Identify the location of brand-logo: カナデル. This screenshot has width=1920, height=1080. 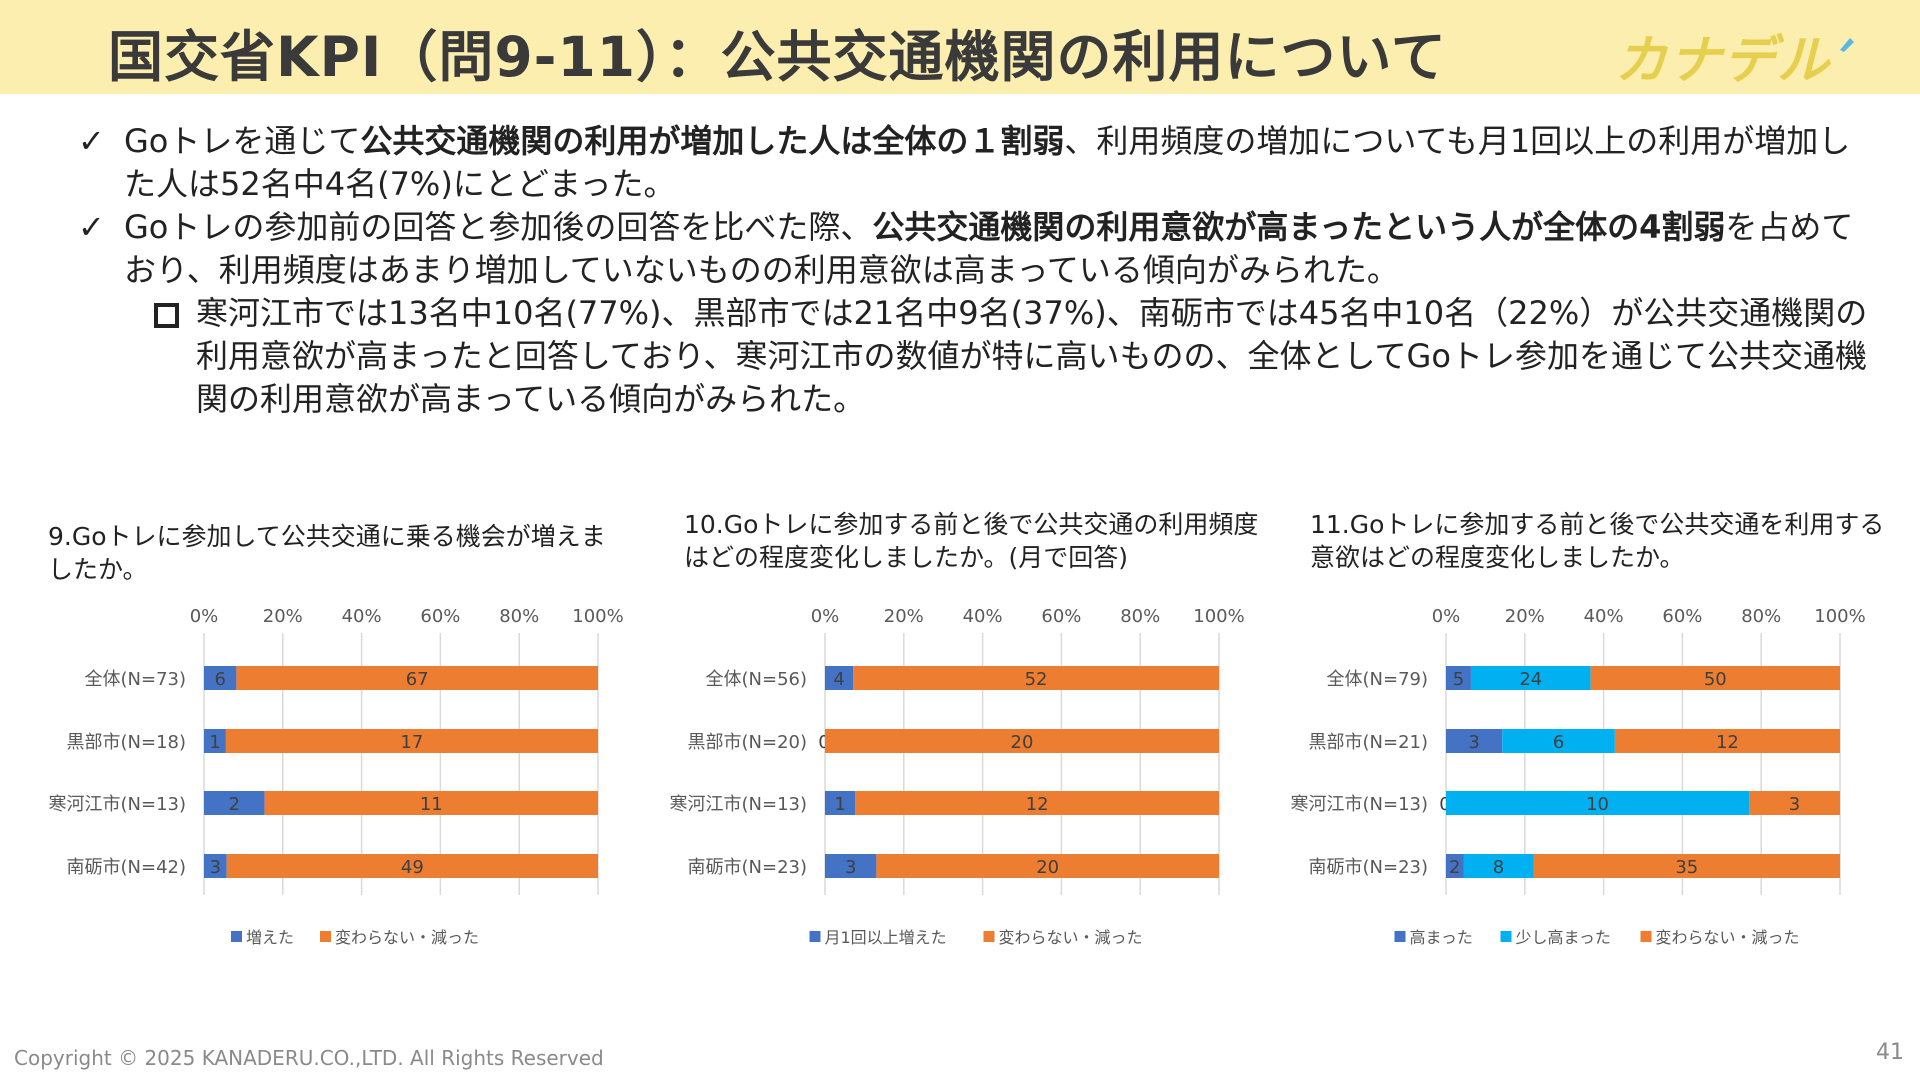
(1723, 61).